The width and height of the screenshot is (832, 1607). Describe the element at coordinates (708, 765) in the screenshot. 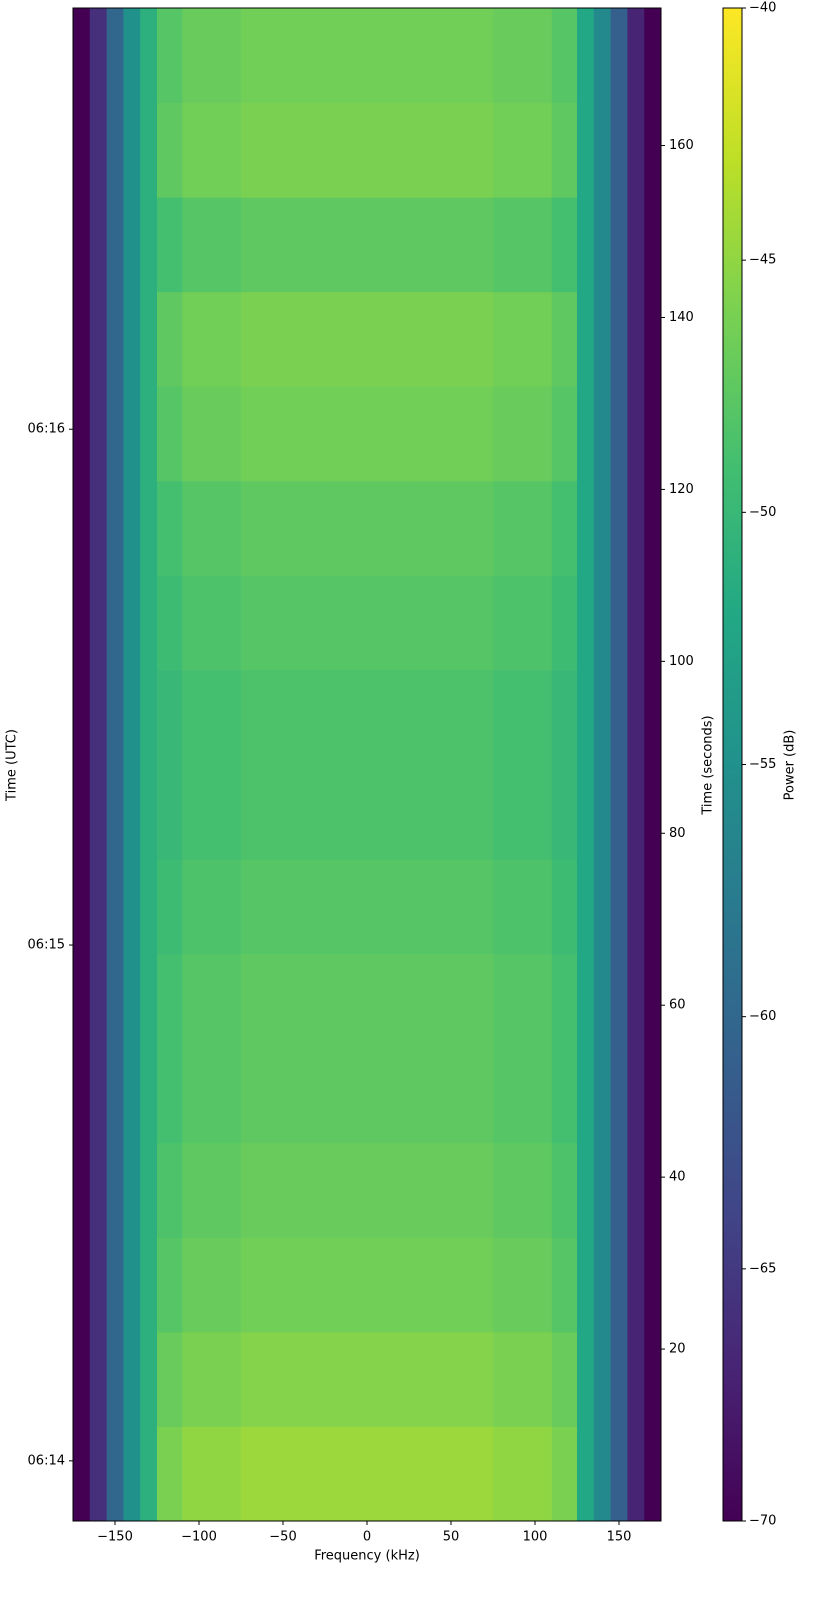

I see `y2-axis-label: Time (seconds)` at that location.